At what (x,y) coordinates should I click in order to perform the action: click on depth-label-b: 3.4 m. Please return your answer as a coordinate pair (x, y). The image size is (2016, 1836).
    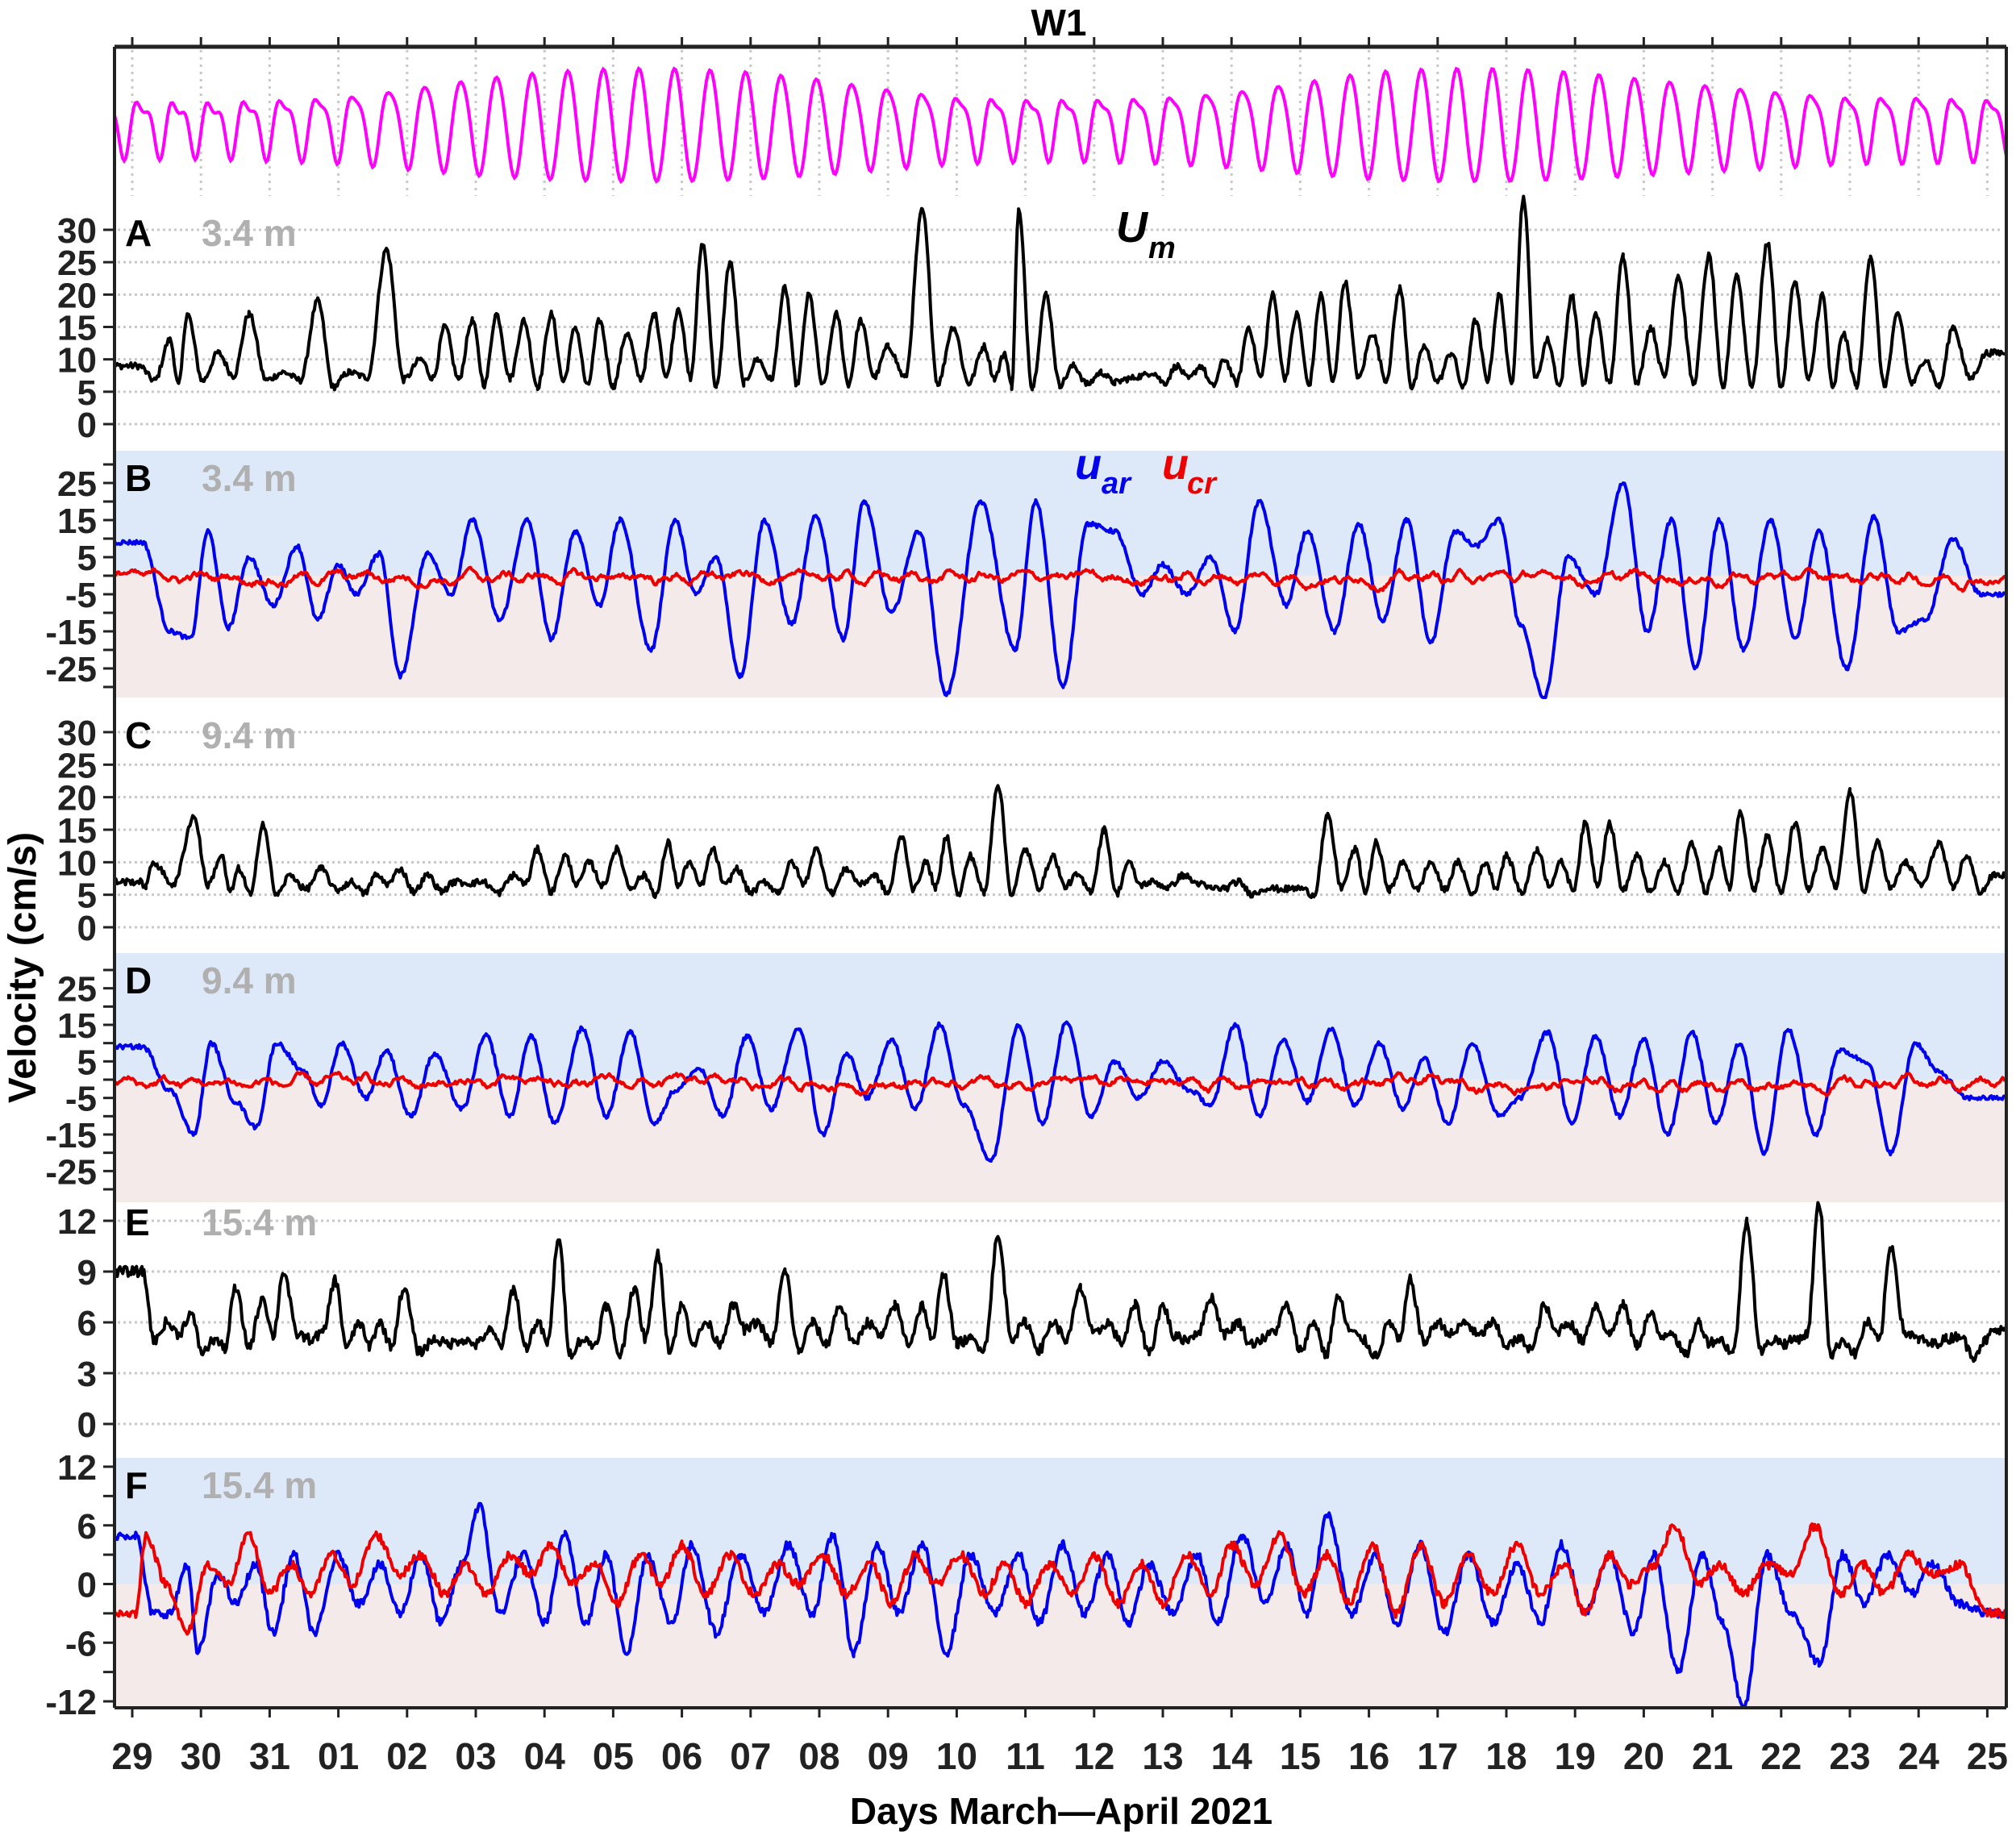
    Looking at the image, I should click on (250, 478).